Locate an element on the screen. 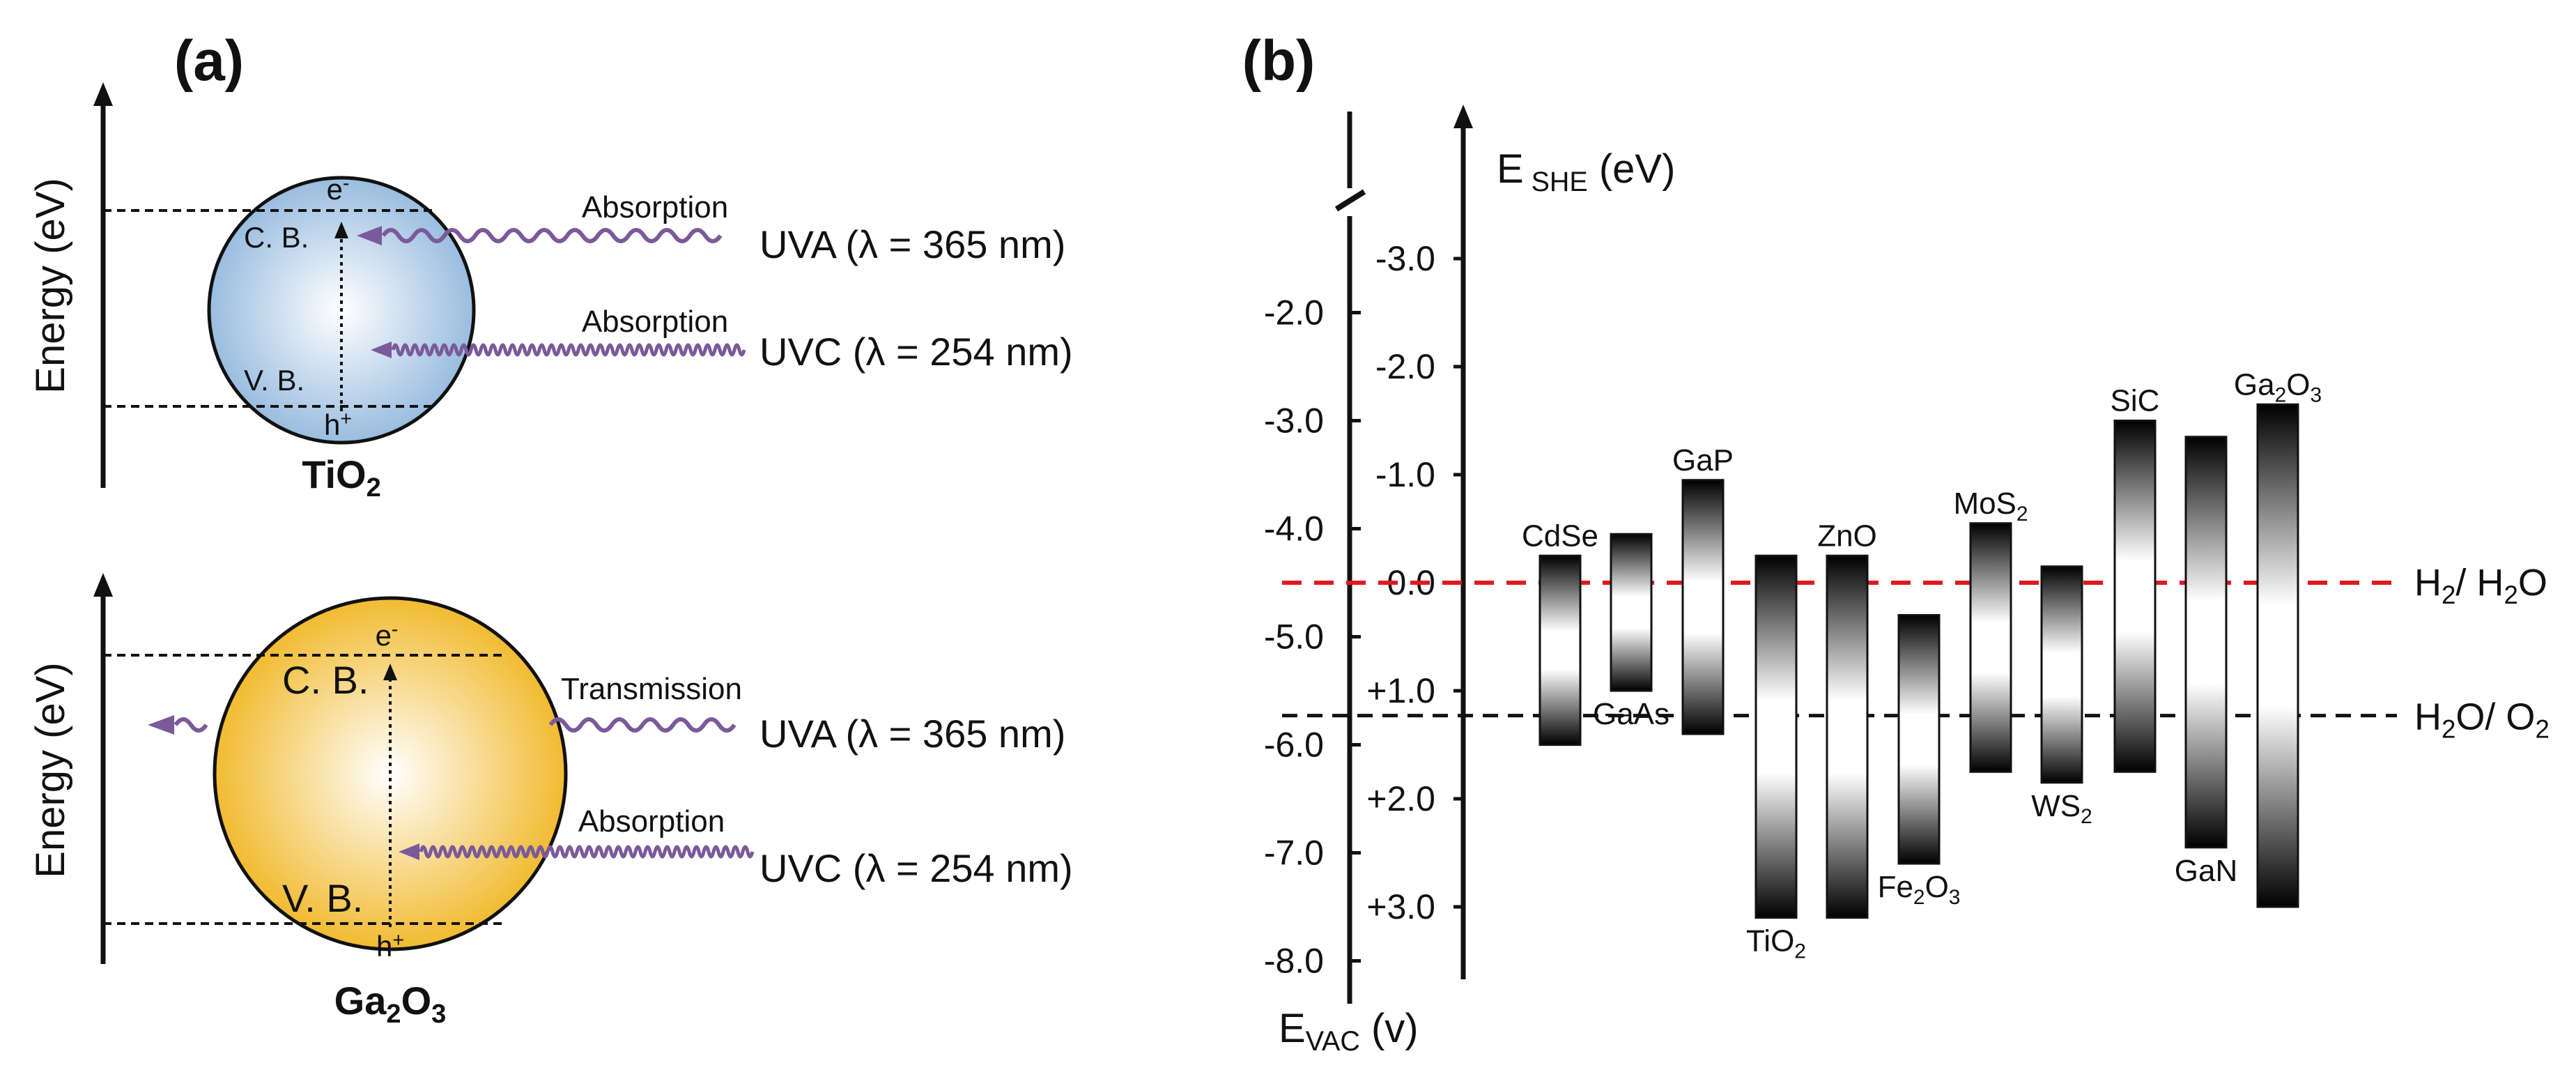 The height and width of the screenshot is (1079, 2576). h2-h2o-label: H2/ H2O is located at coordinates (2480, 586).